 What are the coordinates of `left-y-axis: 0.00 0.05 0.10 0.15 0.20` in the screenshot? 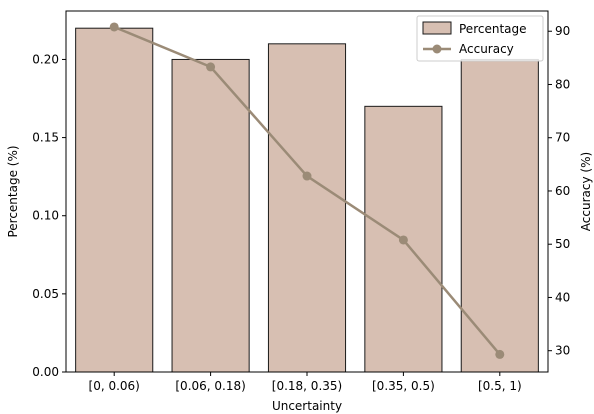 It's located at (49, 215).